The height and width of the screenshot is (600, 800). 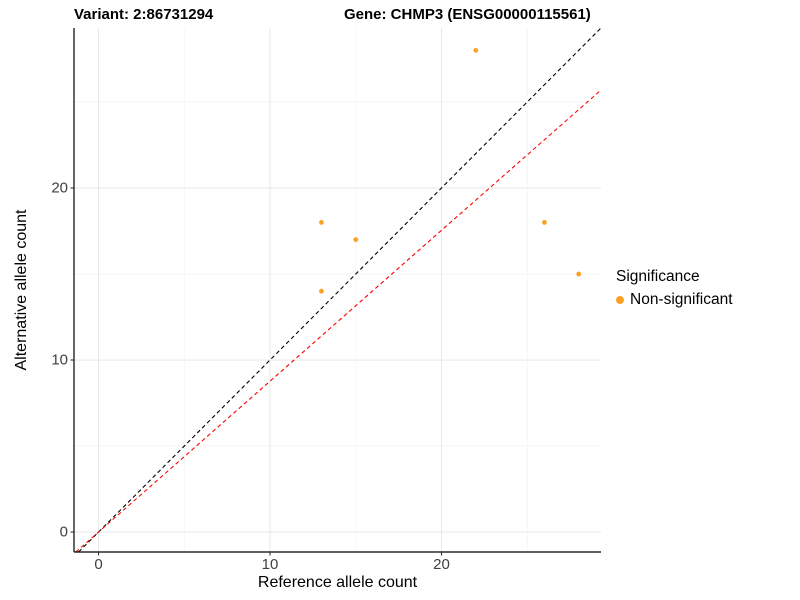 I want to click on legend-title: Significance, so click(x=658, y=276).